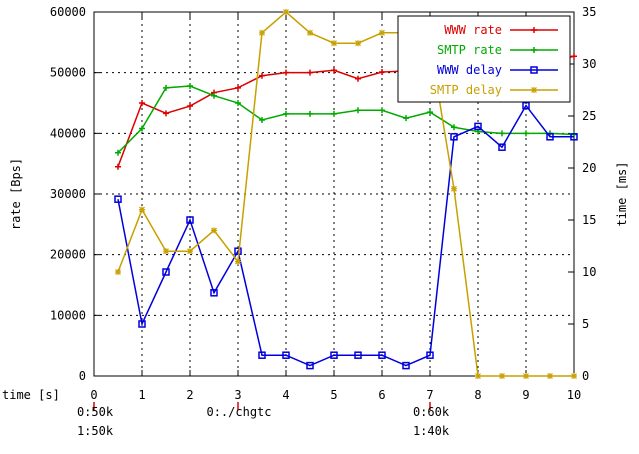 The image size is (639, 454). What do you see at coordinates (585, 376) in the screenshot?
I see `y2-tick-label: 0` at bounding box center [585, 376].